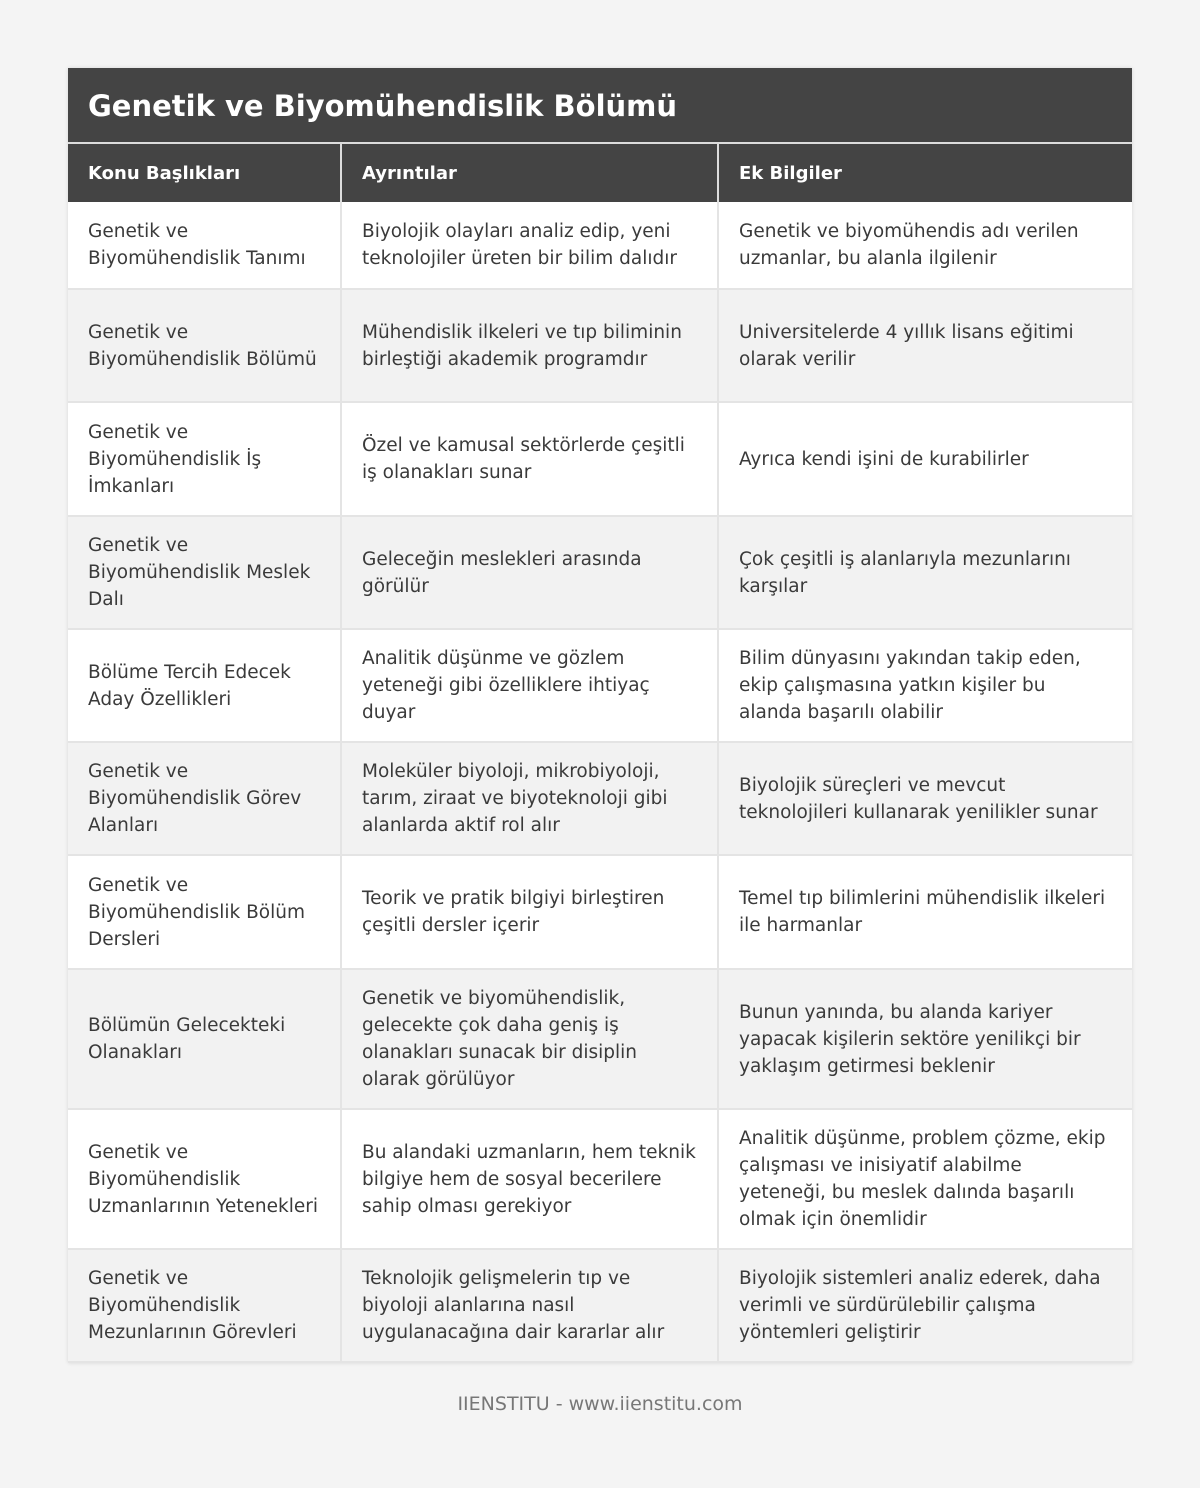 The width and height of the screenshot is (1200, 1488). Describe the element at coordinates (925, 459) in the screenshot. I see `extra-info-cell: Ayrıca kendi işini de kurabilirler` at that location.